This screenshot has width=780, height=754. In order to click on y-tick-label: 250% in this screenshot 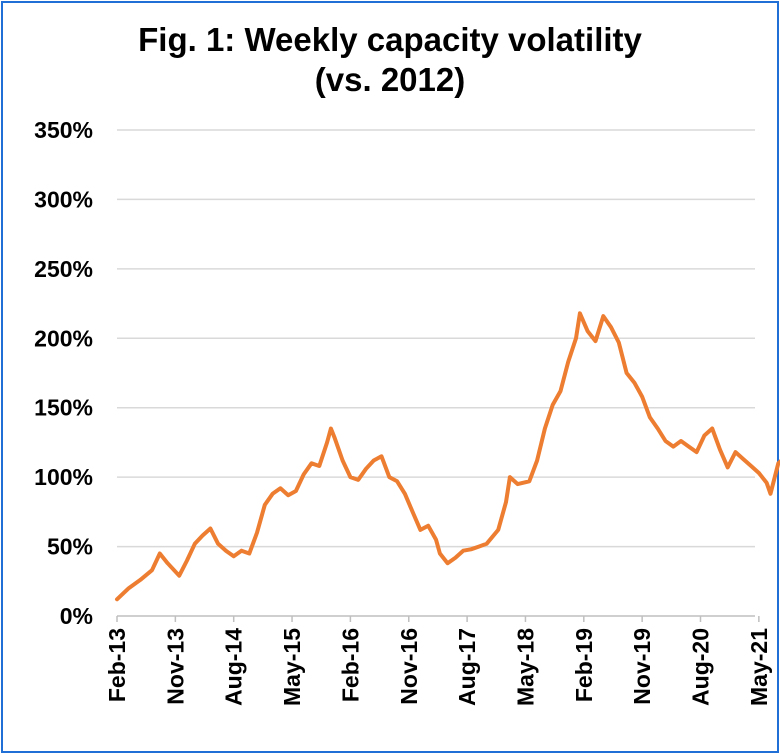, I will do `click(63, 269)`.